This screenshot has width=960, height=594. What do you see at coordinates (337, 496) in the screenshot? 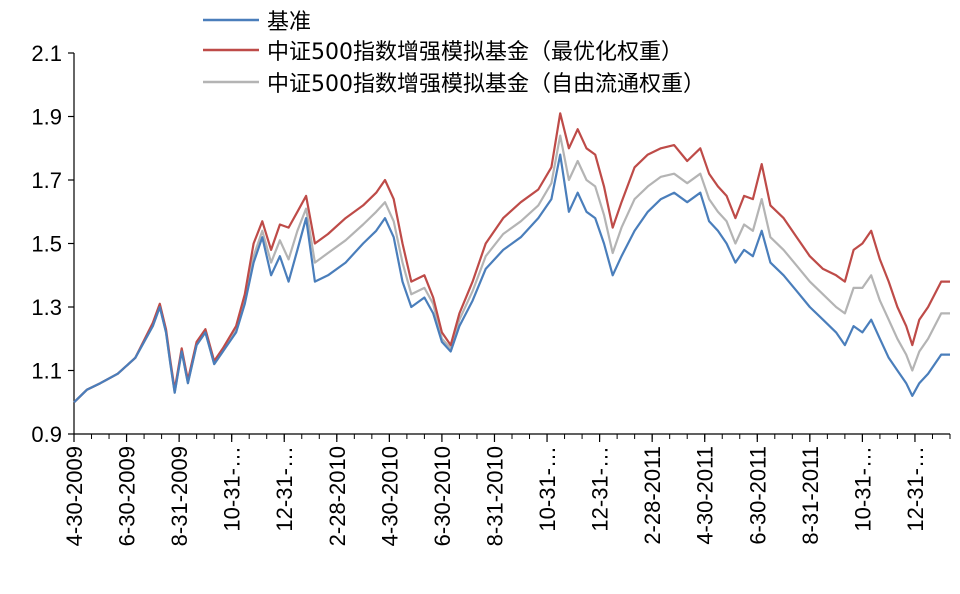
I see `x-tick-label: 2-28-2010` at bounding box center [337, 496].